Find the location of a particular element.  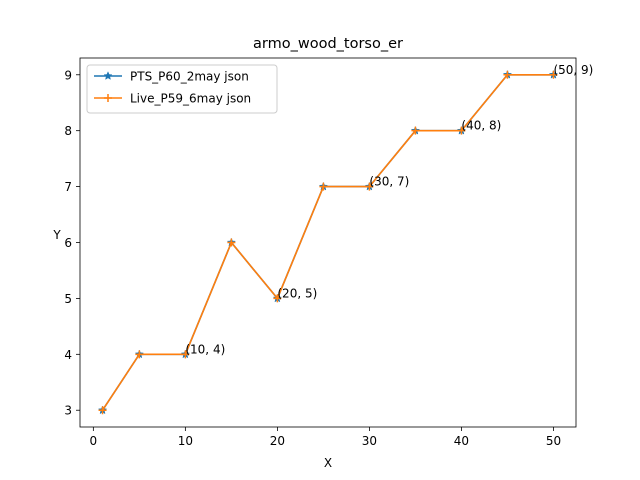

chart-title: armo_wood_torso_er is located at coordinates (328, 44).